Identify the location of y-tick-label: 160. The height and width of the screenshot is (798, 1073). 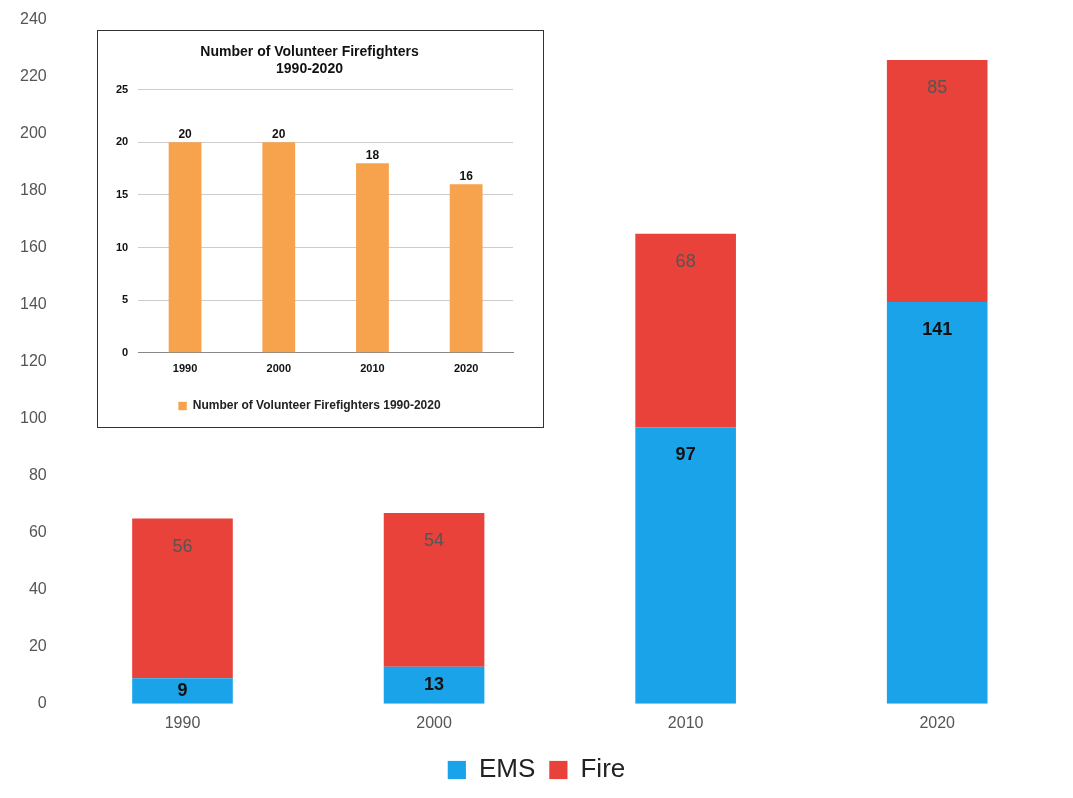
(33, 247).